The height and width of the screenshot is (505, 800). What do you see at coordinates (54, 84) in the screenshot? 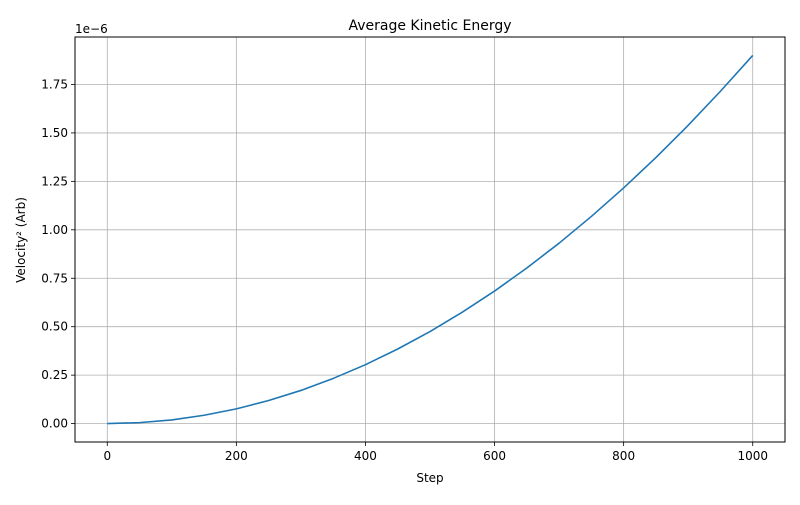
I see `y-tick-label: 1.75` at bounding box center [54, 84].